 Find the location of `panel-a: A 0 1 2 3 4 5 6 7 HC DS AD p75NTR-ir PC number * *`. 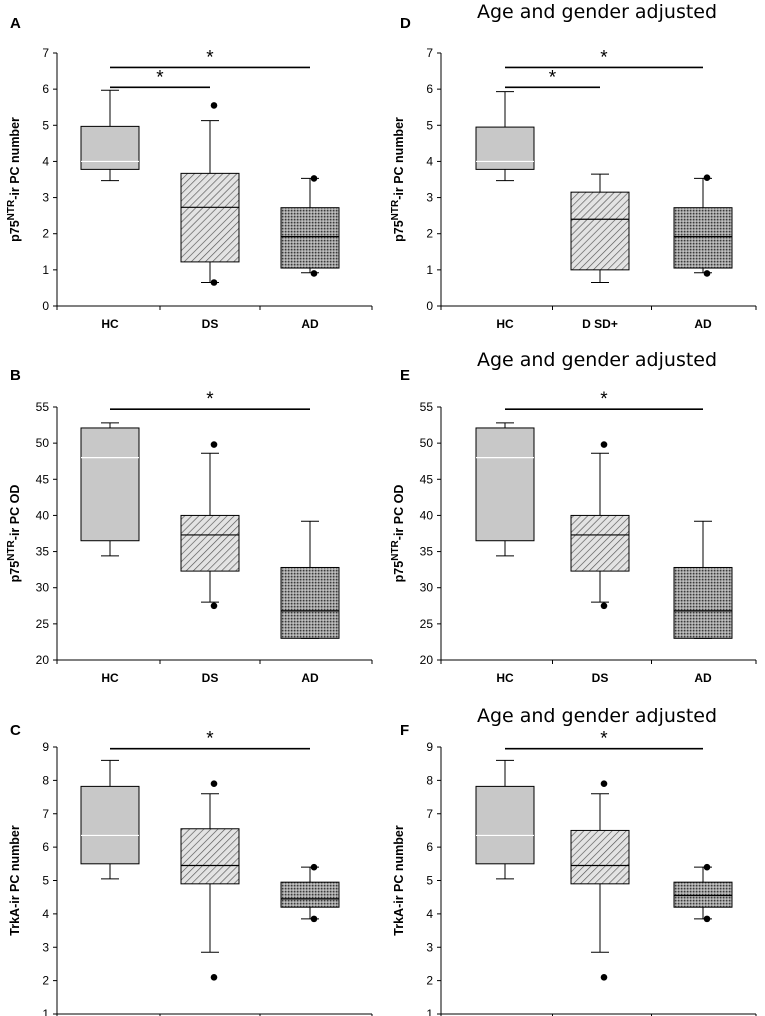

panel-a: A 0 1 2 3 4 5 6 7 HC DS AD p75NTR-ir PC number * * is located at coordinates (189, 173).